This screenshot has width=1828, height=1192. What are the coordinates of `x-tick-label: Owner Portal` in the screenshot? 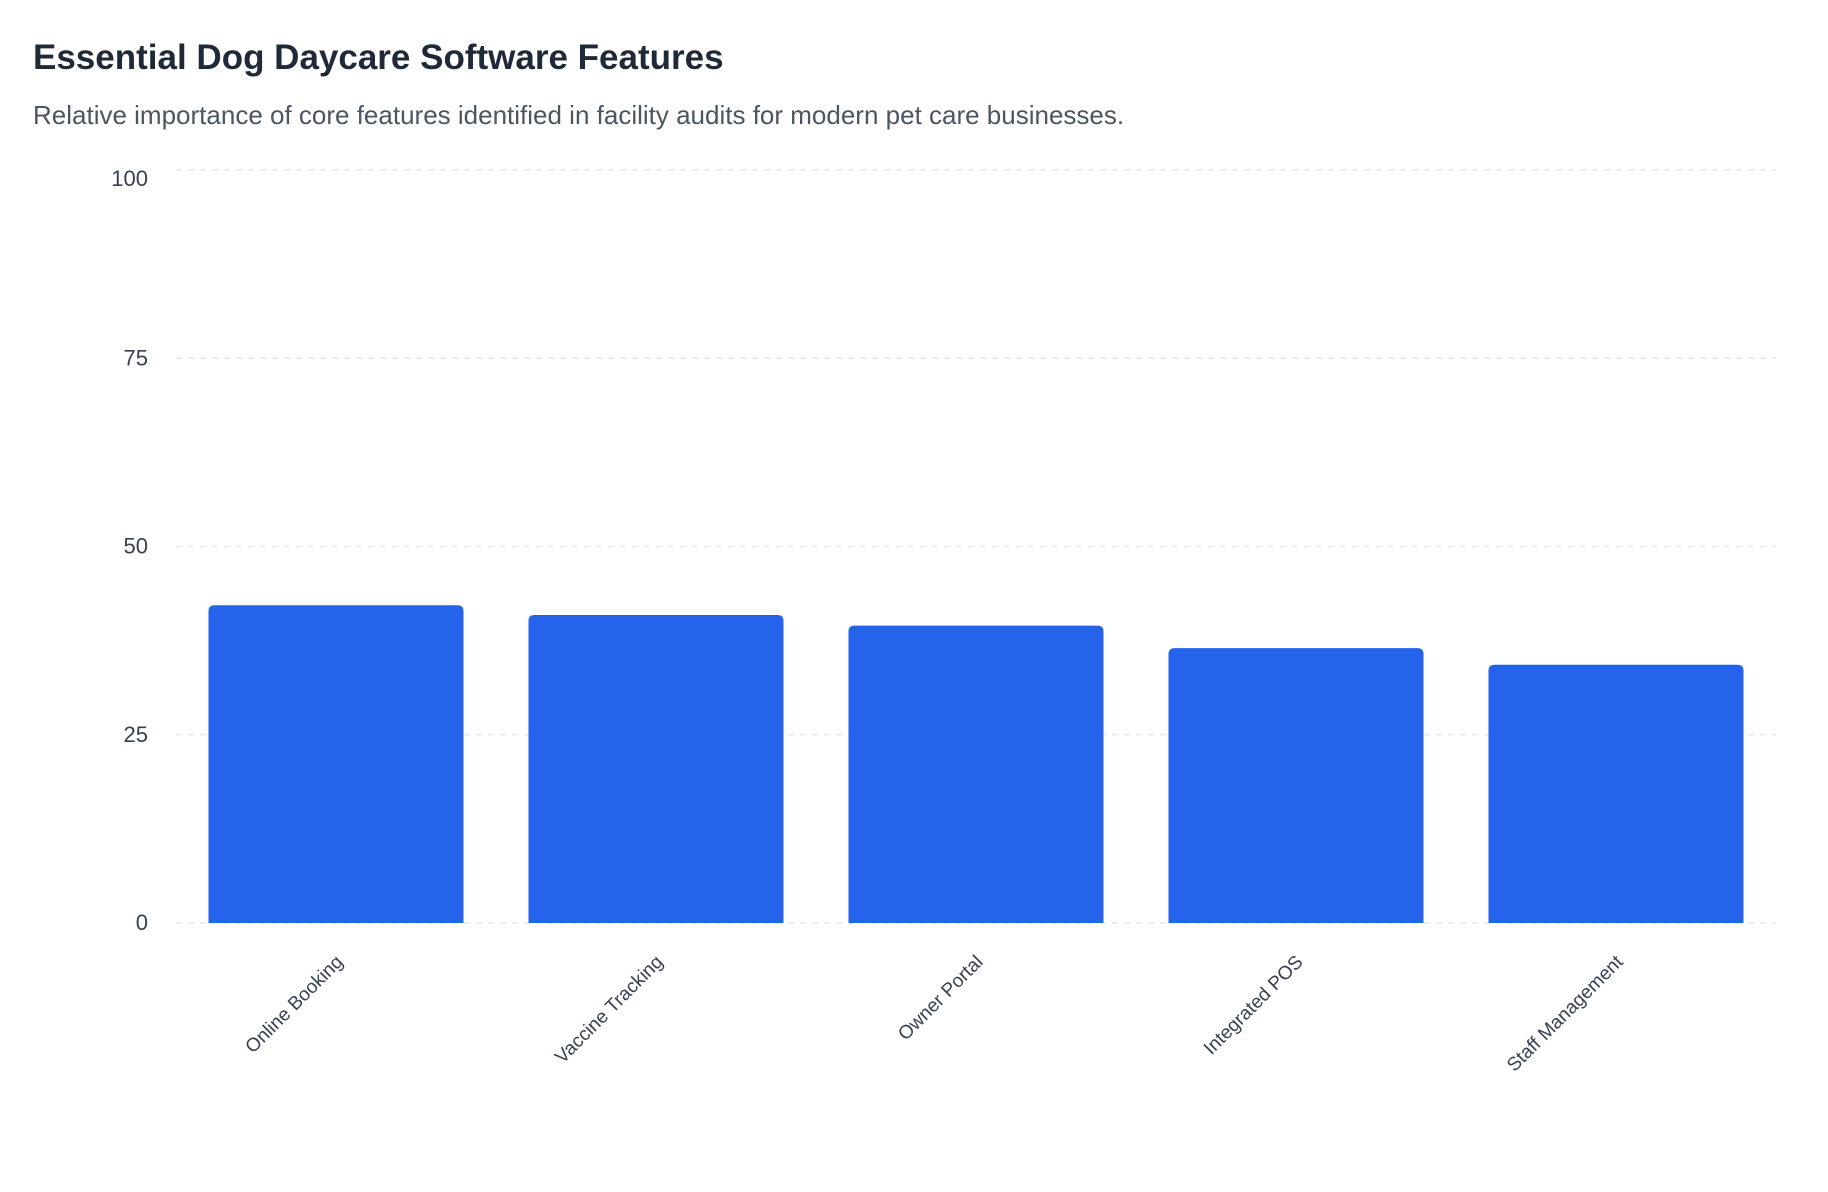 It's located at (940, 998).